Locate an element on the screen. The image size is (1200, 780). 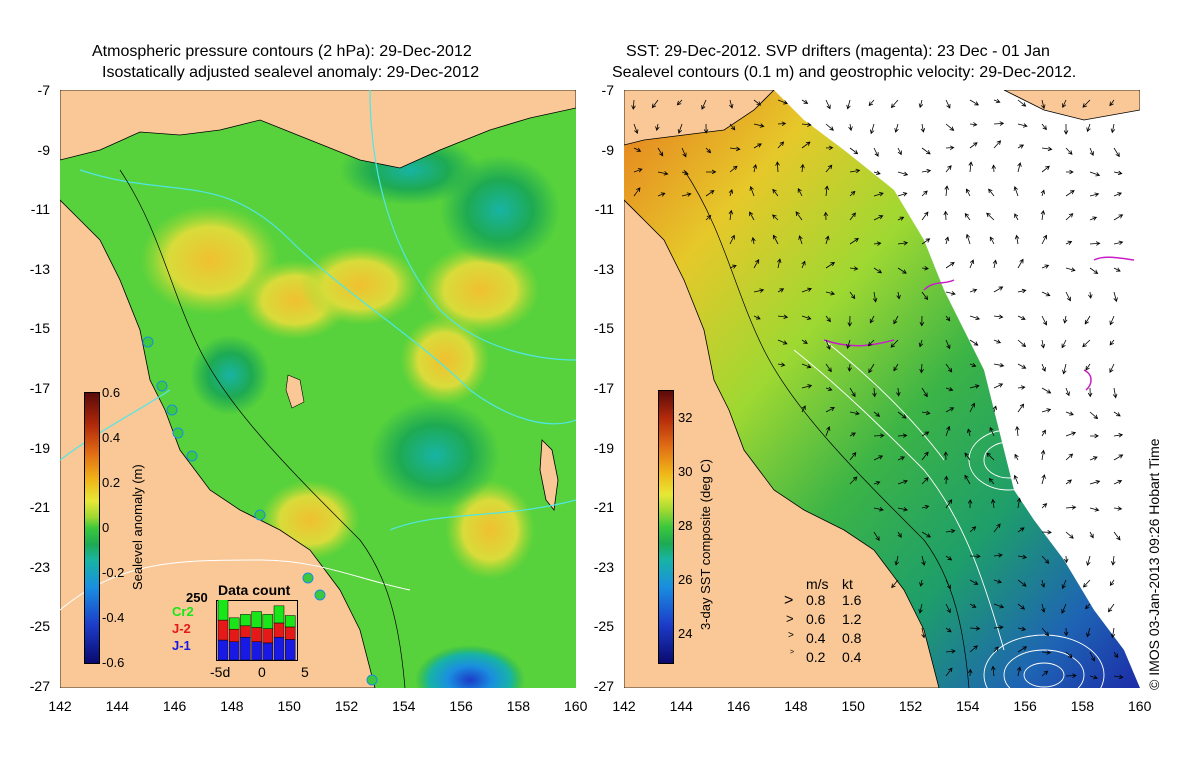
sla-colorbar-tick: 0.6 is located at coordinates (111, 392).